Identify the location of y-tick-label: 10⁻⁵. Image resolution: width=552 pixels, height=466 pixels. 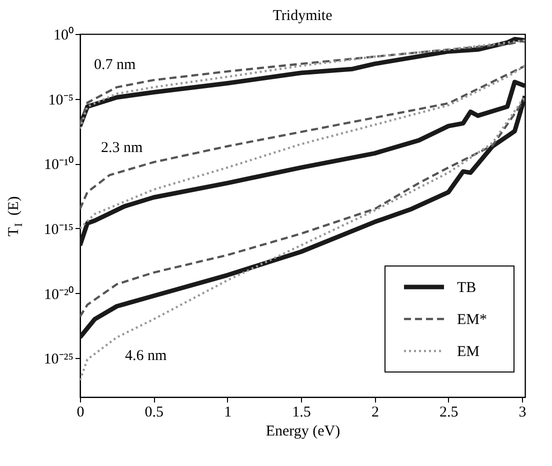
(61, 100).